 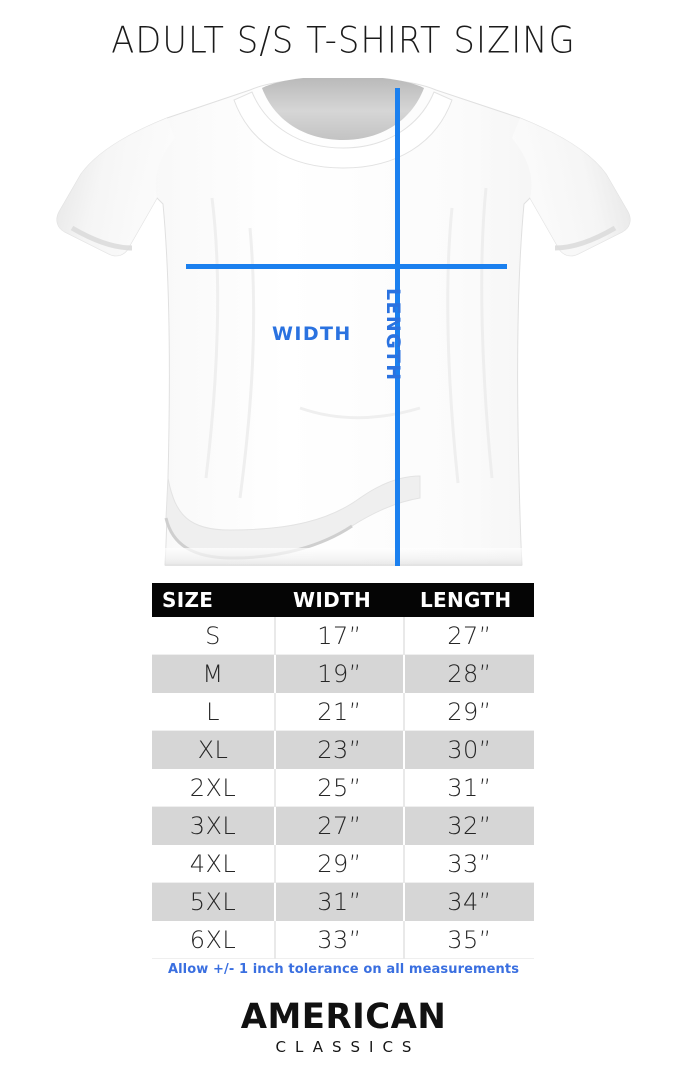 What do you see at coordinates (348, 1047) in the screenshot?
I see `brand-tagline: CLASSICS` at bounding box center [348, 1047].